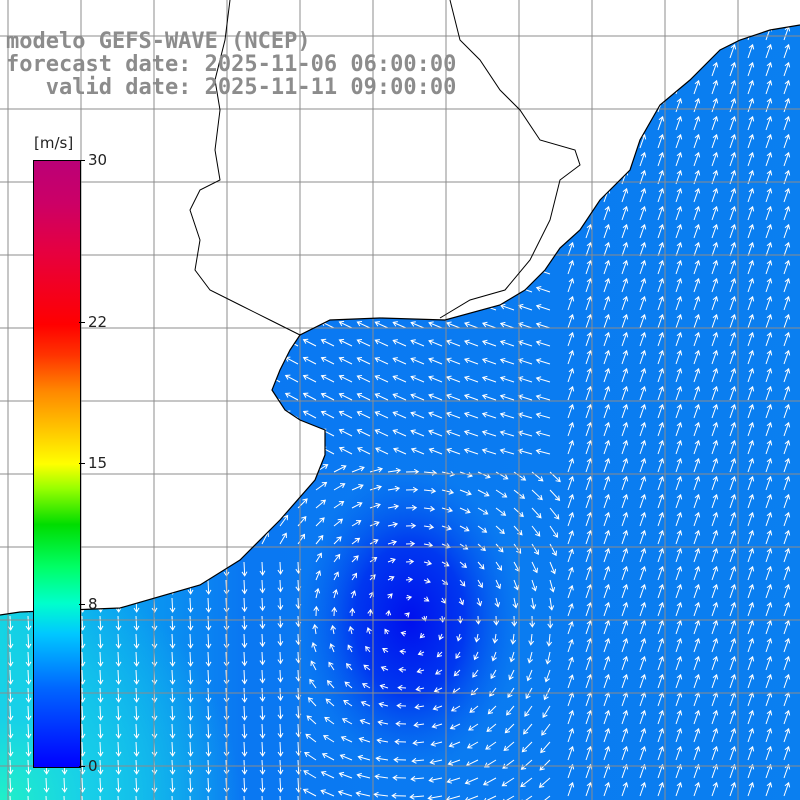  I want to click on colorbar-tick-label: 0, so click(93, 766).